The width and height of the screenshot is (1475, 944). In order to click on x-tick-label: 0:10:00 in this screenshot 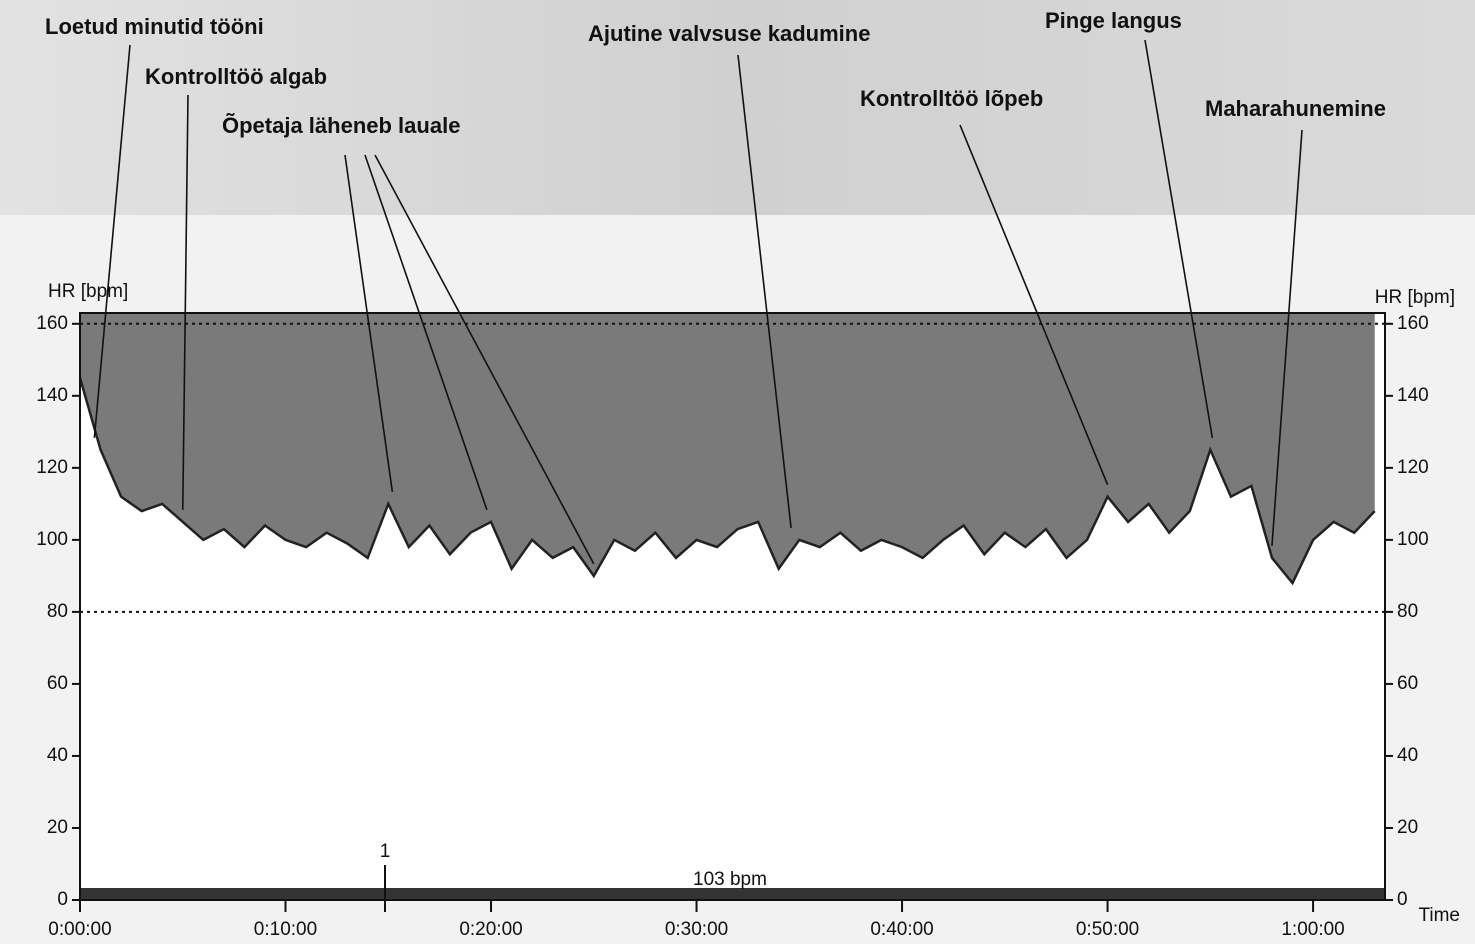, I will do `click(285, 929)`.